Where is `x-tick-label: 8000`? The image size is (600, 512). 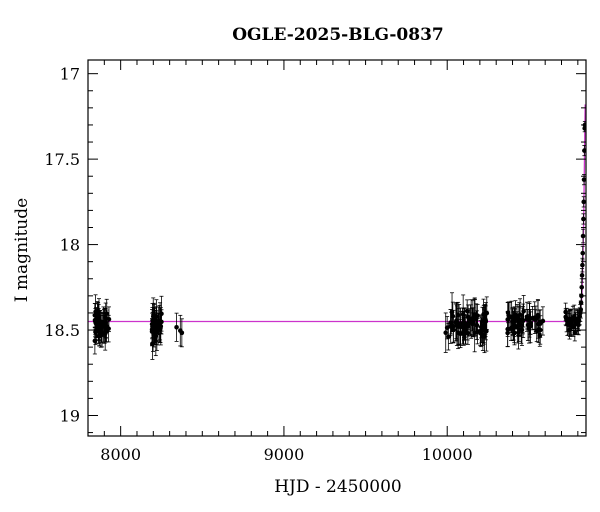
x-tick-label: 8000 is located at coordinates (120, 454).